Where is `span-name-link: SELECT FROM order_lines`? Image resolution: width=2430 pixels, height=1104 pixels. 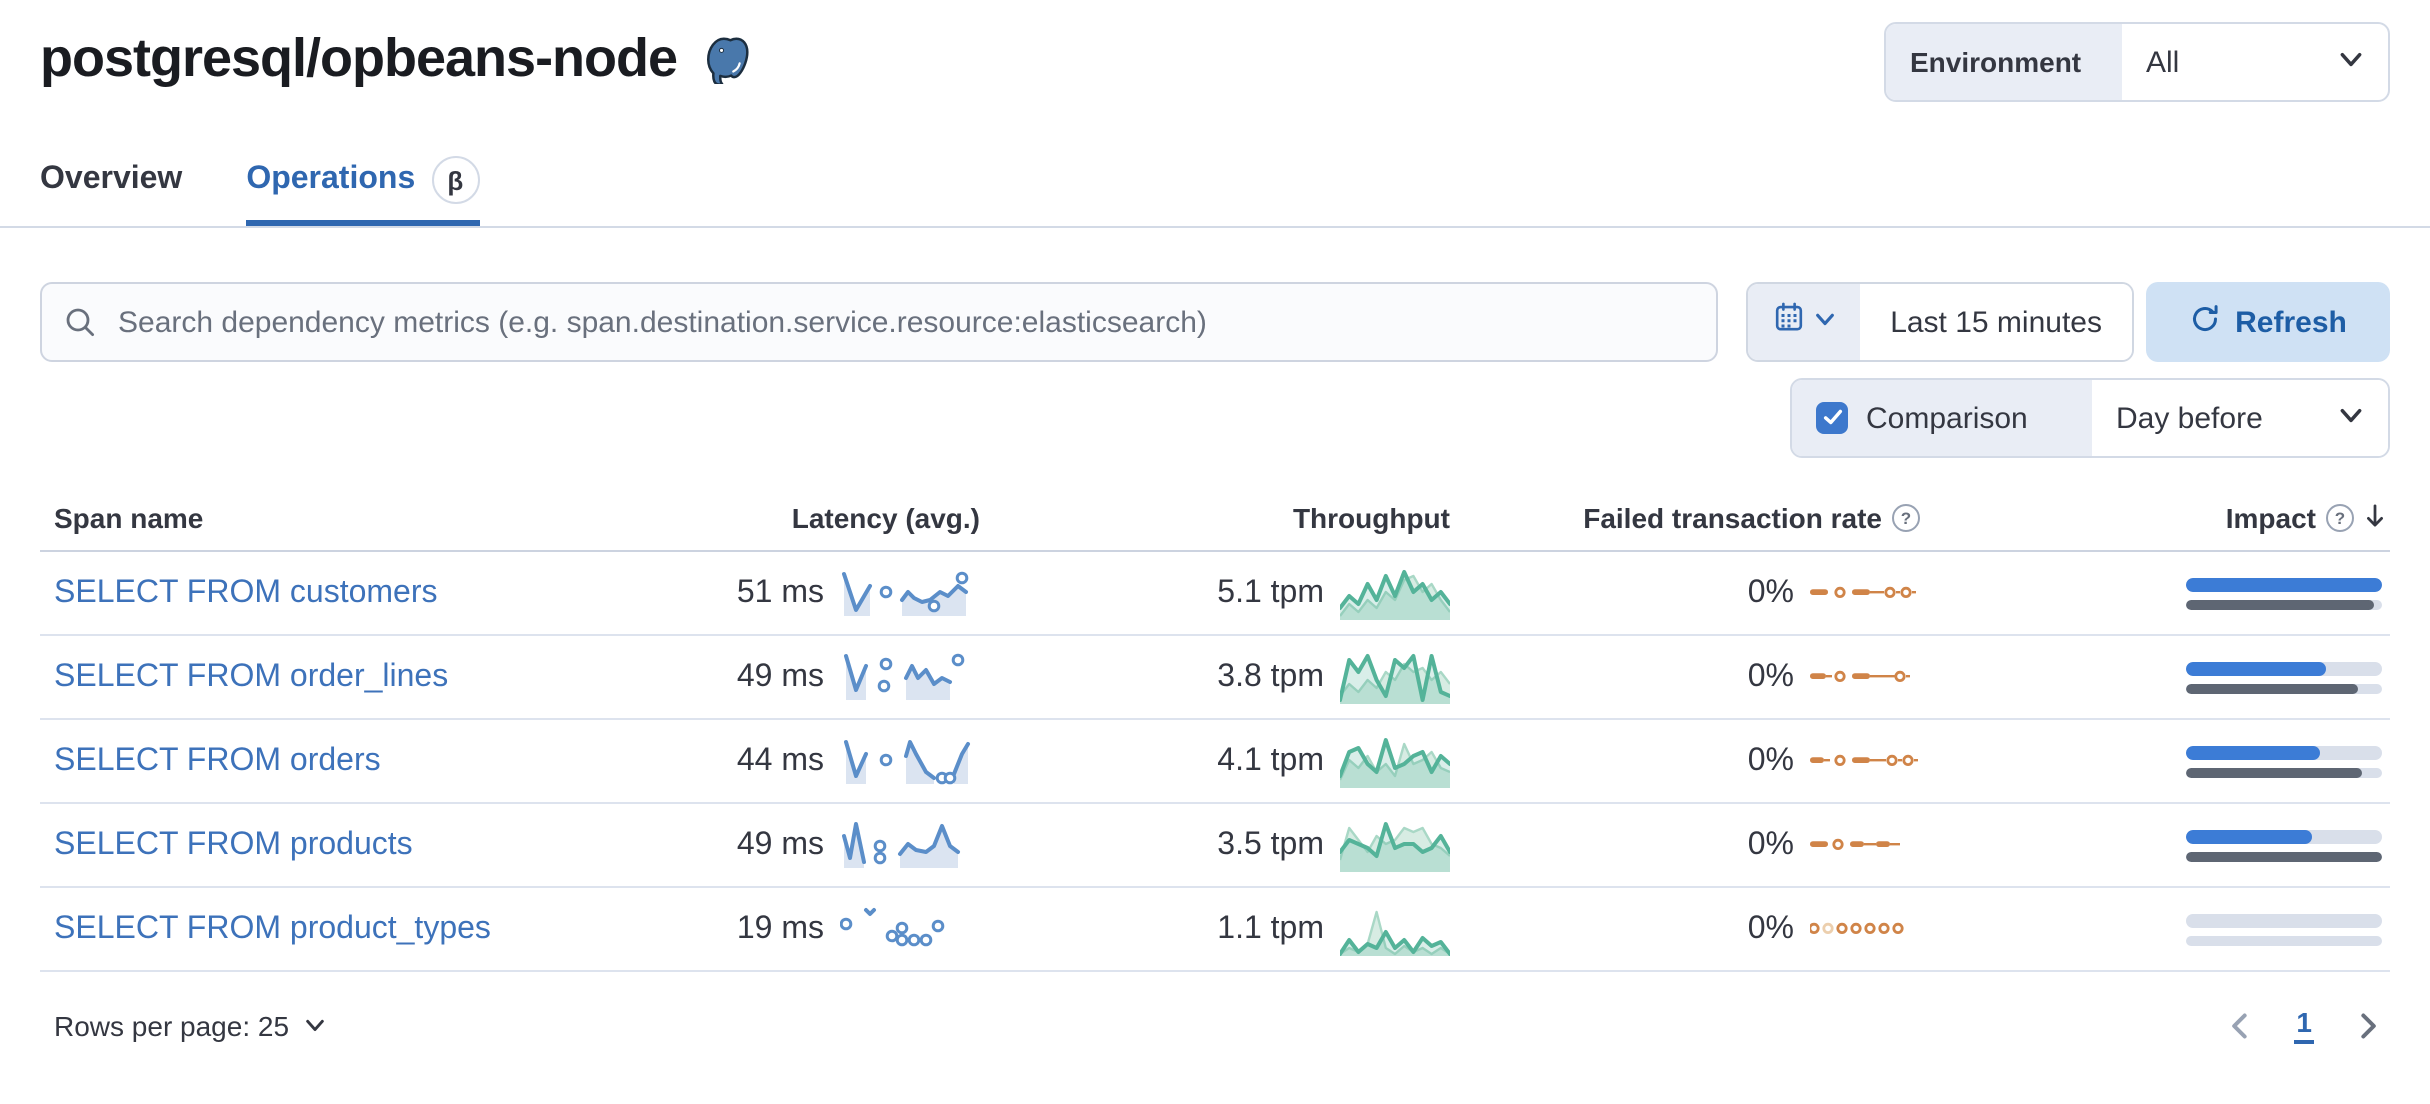
span-name-link: SELECT FROM order_lines is located at coordinates (251, 676).